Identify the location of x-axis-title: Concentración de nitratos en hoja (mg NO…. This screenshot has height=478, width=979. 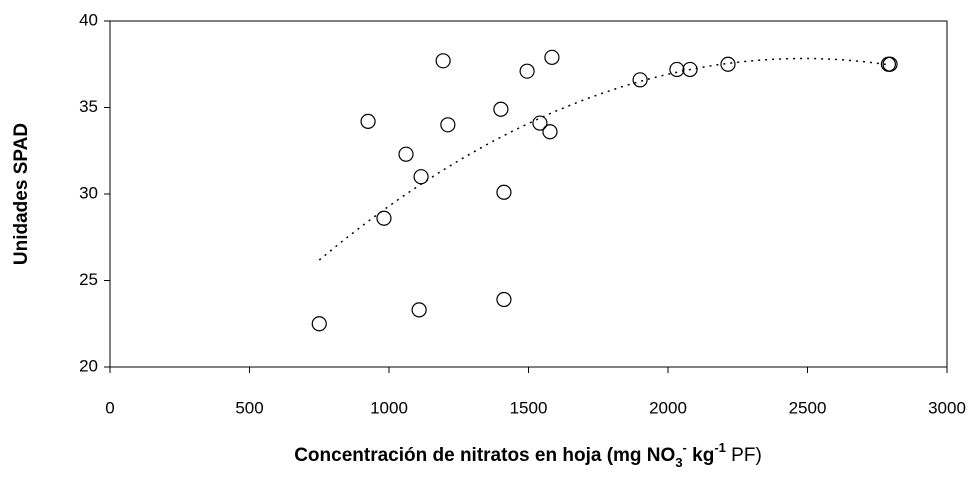
(528, 455).